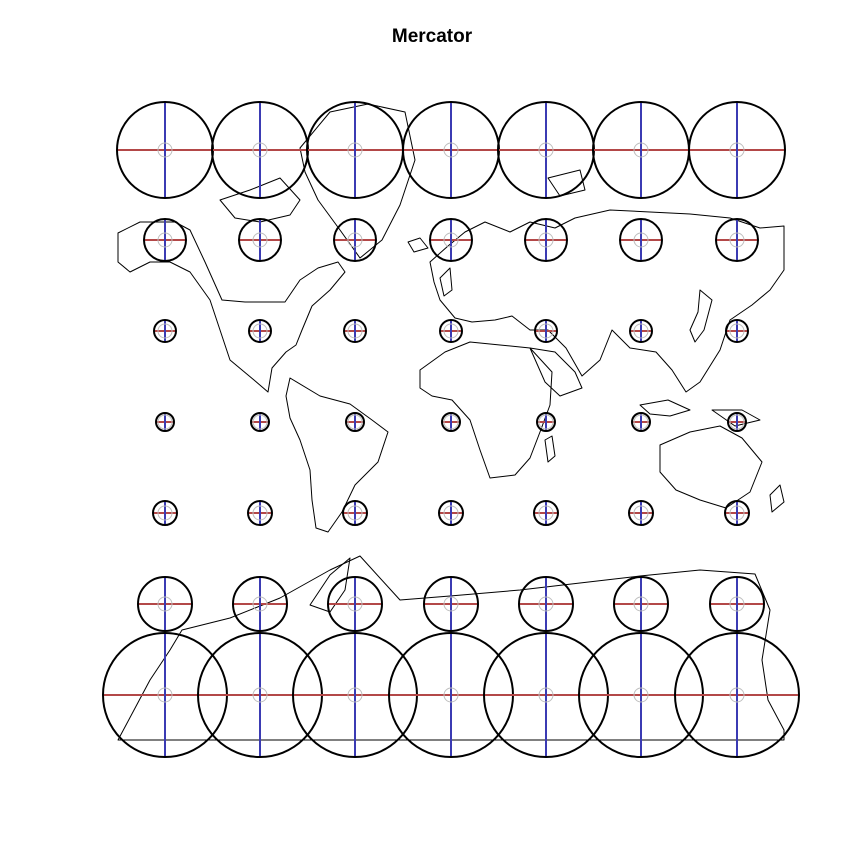 This screenshot has width=864, height=864. What do you see at coordinates (357, 181) in the screenshot?
I see `greenland` at bounding box center [357, 181].